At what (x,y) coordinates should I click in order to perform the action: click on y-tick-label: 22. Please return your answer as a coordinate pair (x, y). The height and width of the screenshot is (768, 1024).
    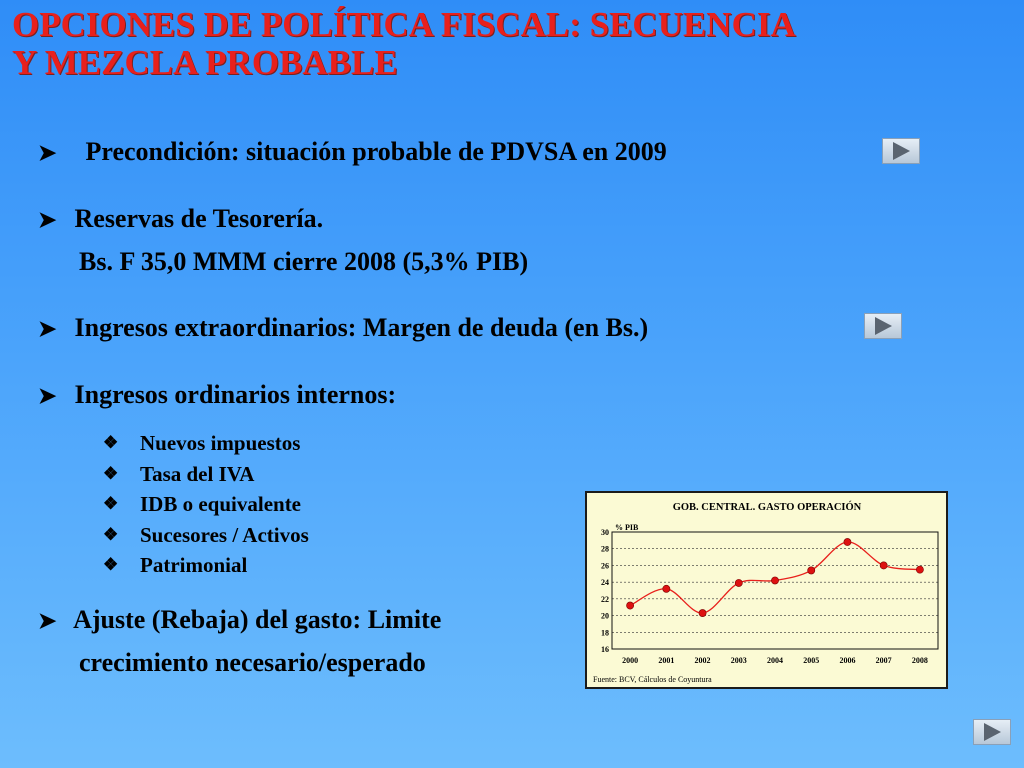
    Looking at the image, I should click on (605, 599).